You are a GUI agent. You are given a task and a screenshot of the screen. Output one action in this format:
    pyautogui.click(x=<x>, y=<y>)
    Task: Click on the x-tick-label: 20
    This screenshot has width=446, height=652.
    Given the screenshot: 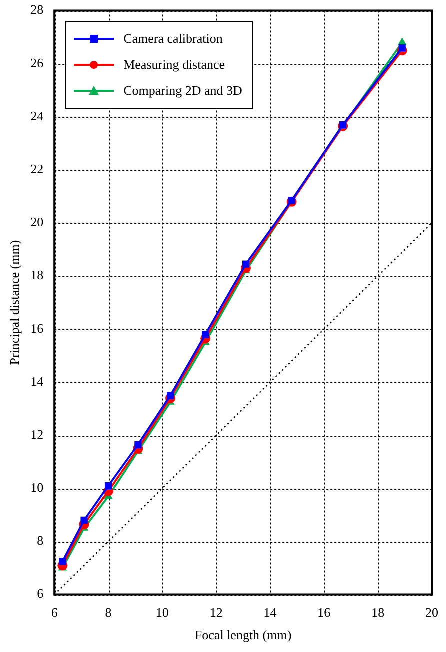 What is the action you would take?
    pyautogui.click(x=432, y=612)
    